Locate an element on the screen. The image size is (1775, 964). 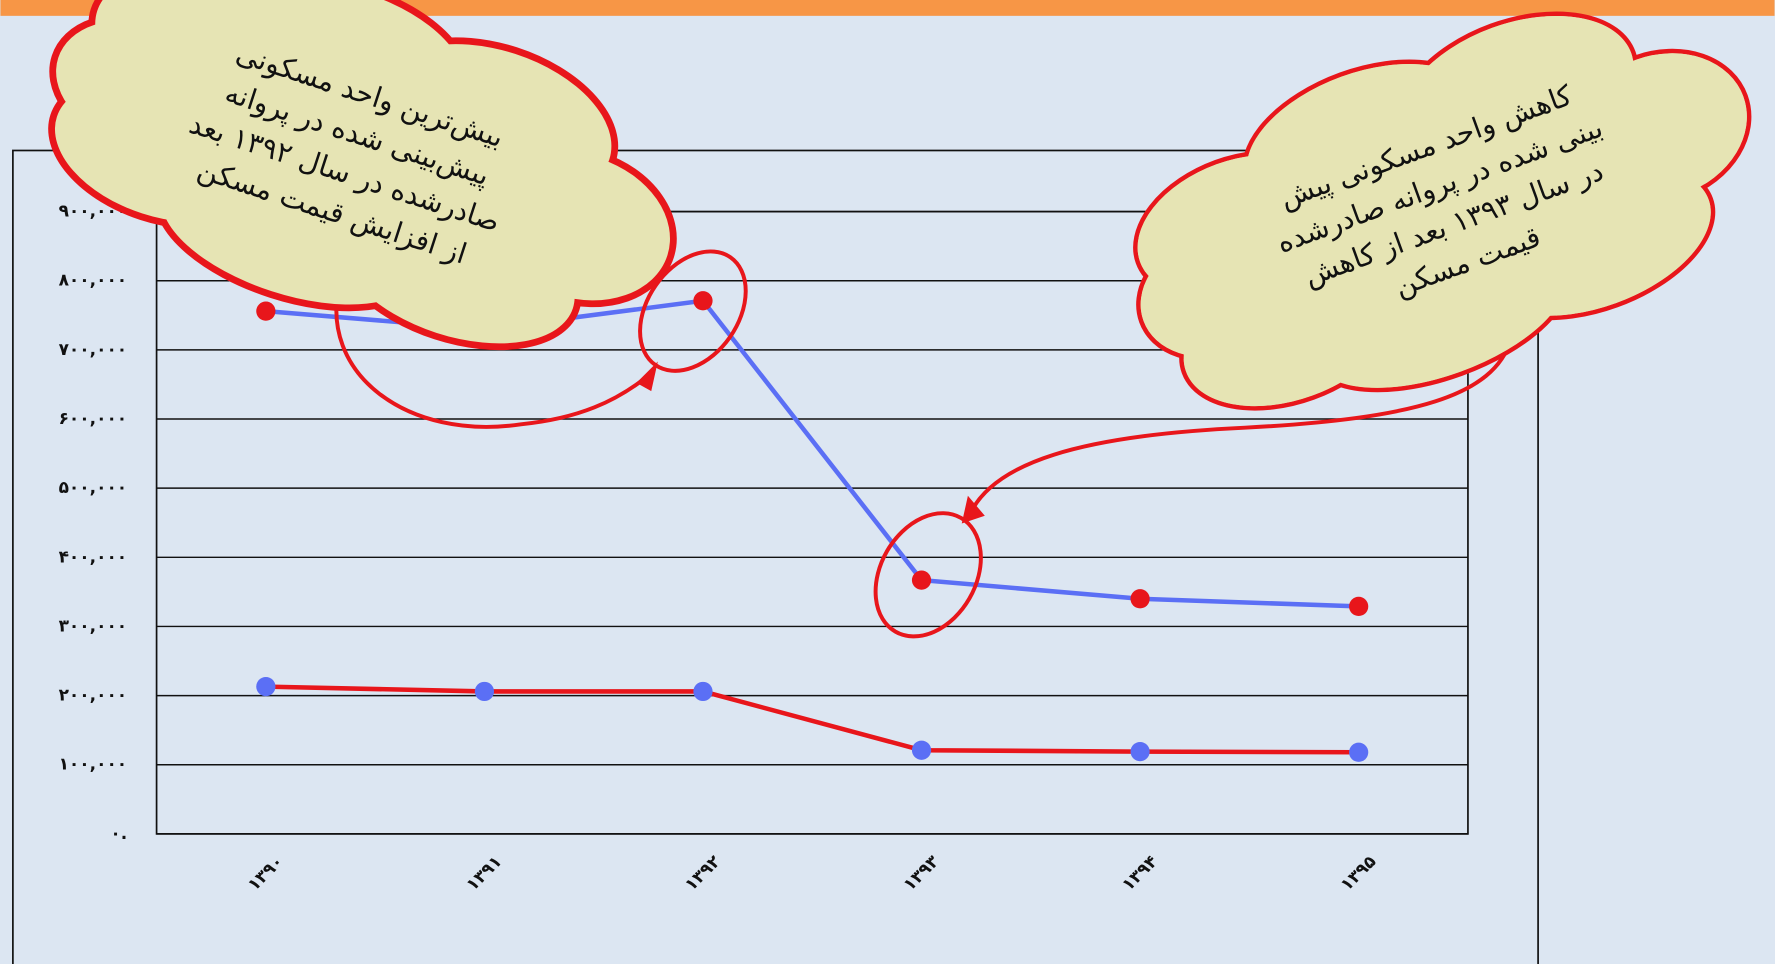
y-tick-label: ۲۰۰,۰۰۰ is located at coordinates (93, 696).